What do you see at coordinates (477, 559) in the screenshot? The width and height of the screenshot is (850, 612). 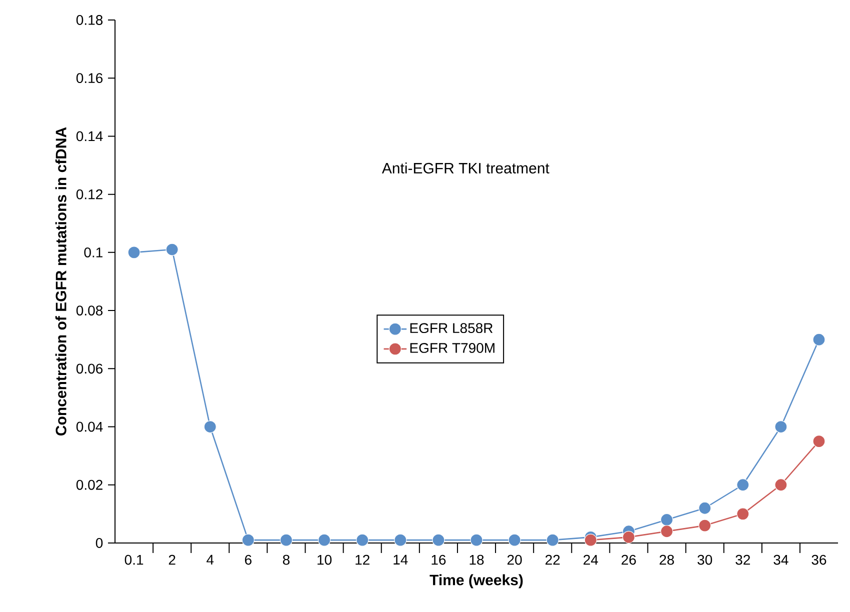 I see `x-tick-label: 18` at bounding box center [477, 559].